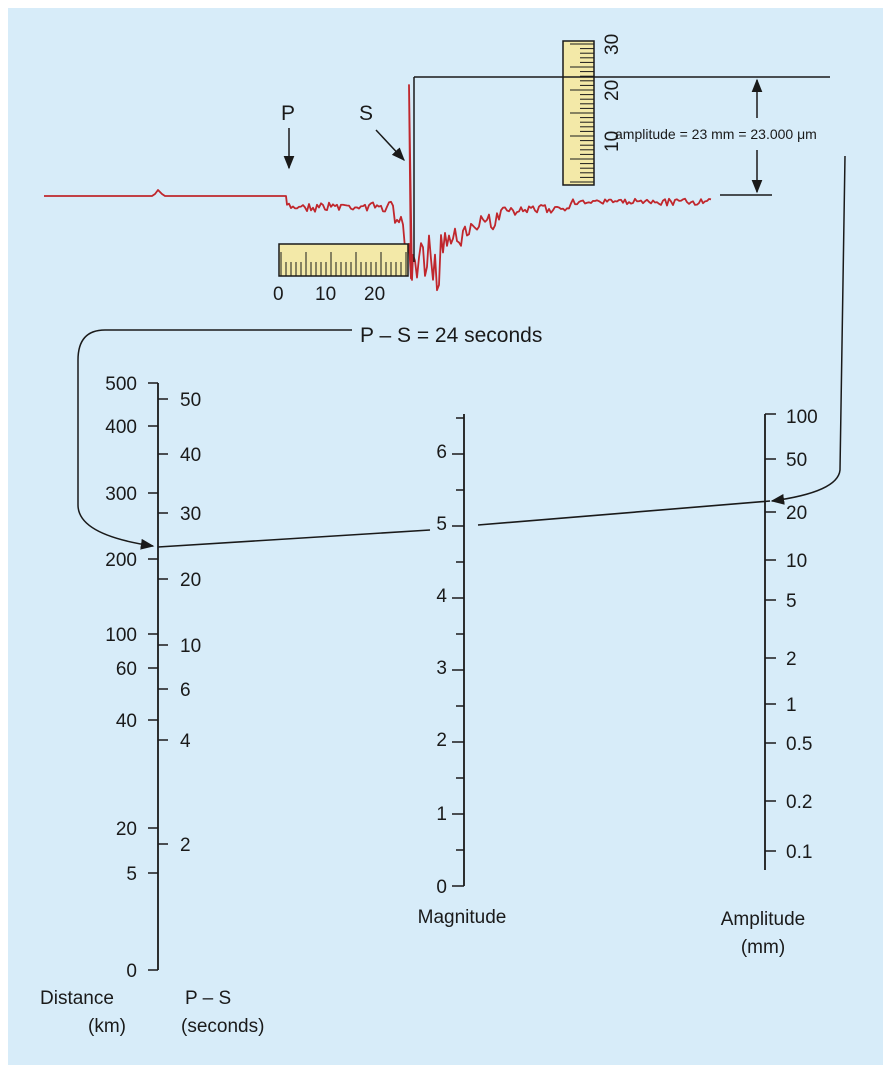 This screenshot has width=883, height=1065. I want to click on amplitude-tick-10: 10, so click(796, 561).